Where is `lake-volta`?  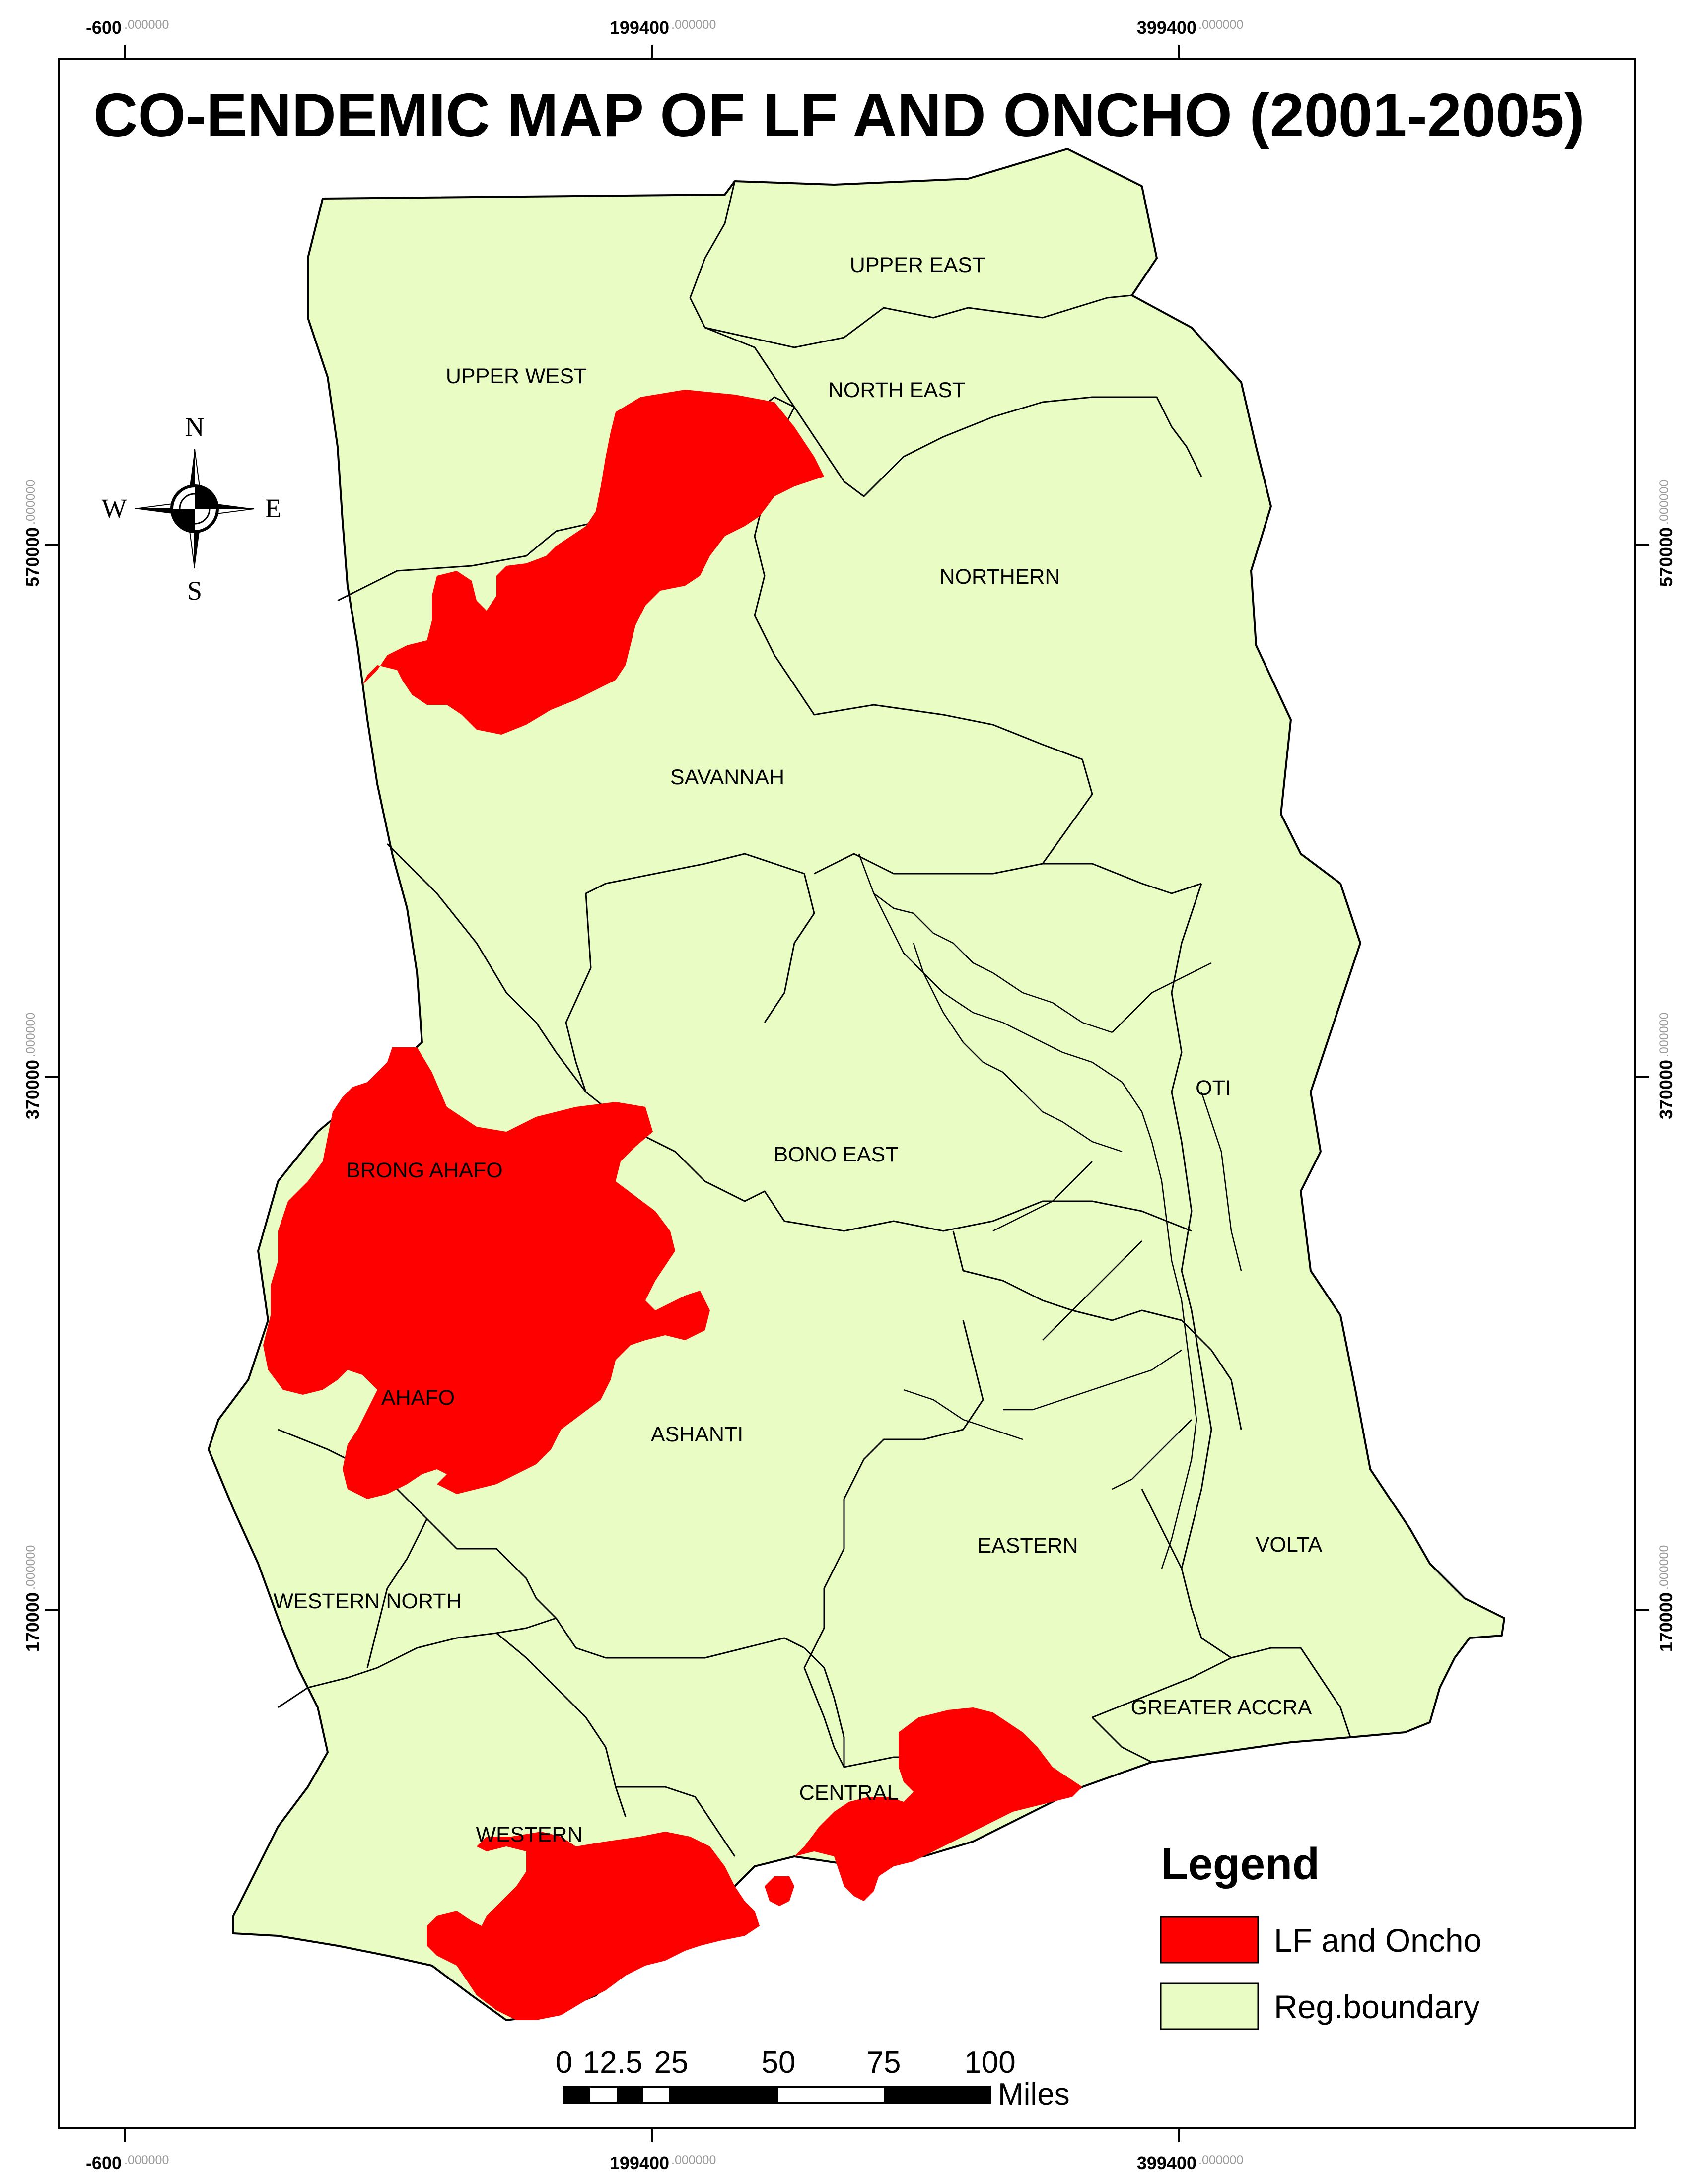 lake-volta is located at coordinates (1050, 1211).